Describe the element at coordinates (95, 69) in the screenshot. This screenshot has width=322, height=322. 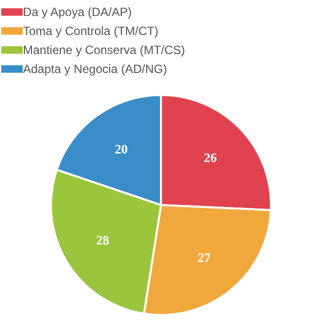
I see `legend-label: Adapta y Negocia (AD/NG)` at that location.